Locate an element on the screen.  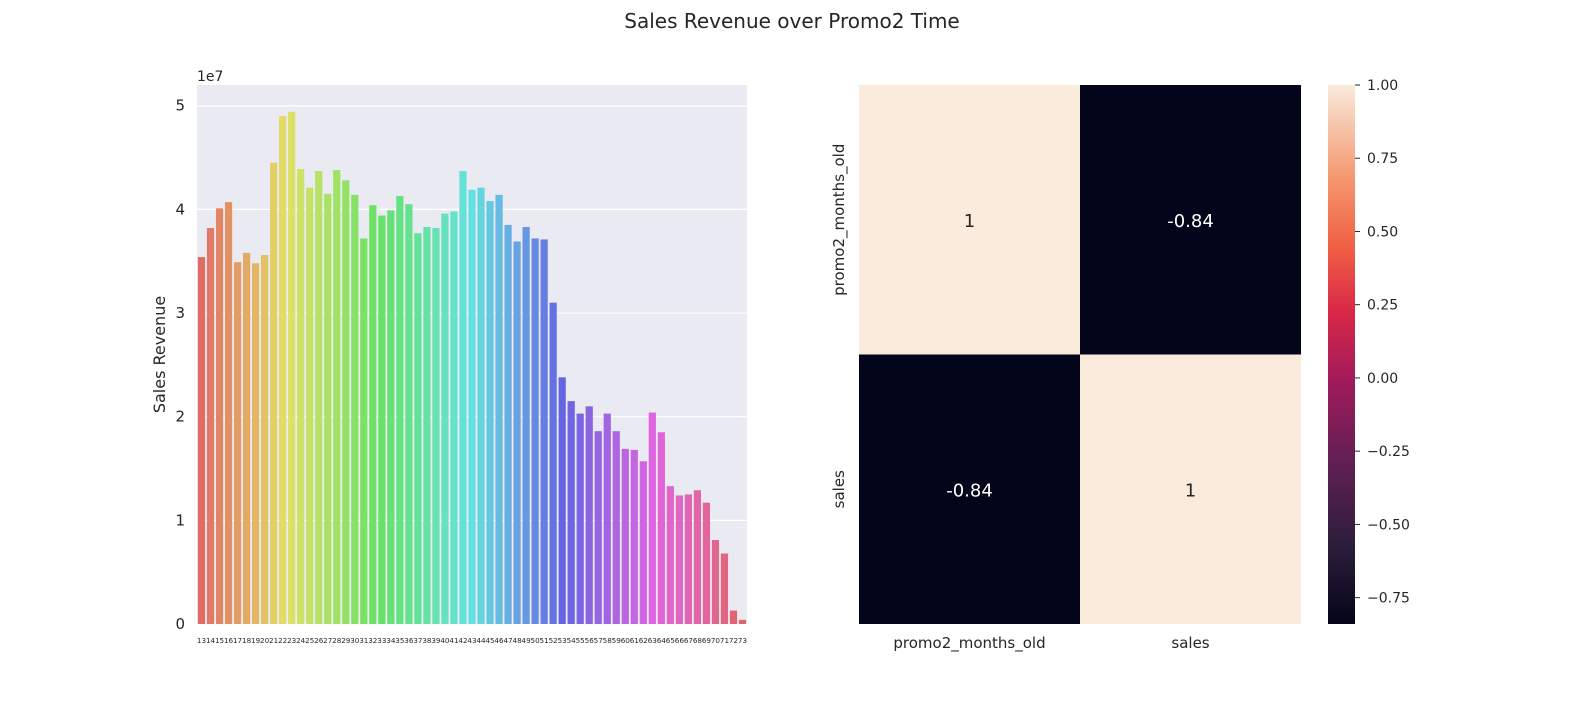
colorbar-tick-label: 0.00 is located at coordinates (1382, 379).